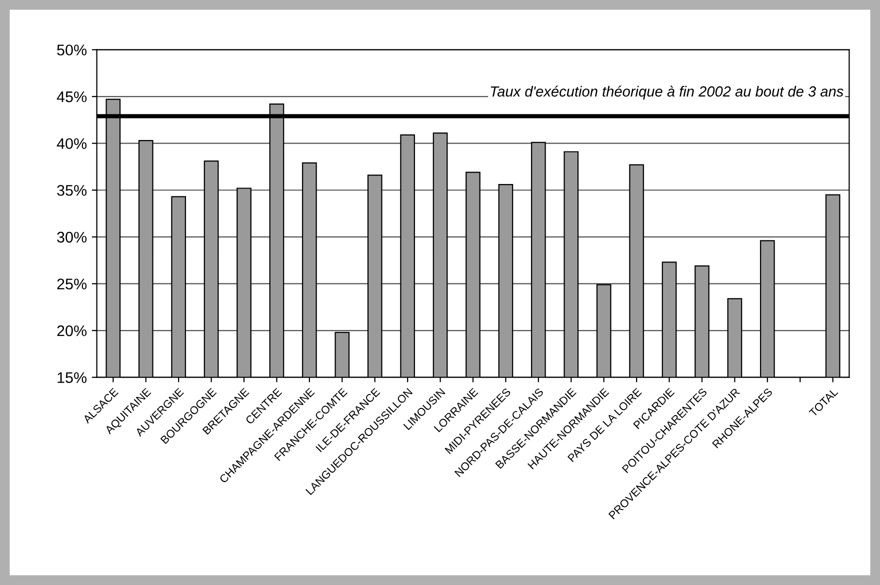  Describe the element at coordinates (72, 50) in the screenshot. I see `y-tick-label: 50%` at that location.